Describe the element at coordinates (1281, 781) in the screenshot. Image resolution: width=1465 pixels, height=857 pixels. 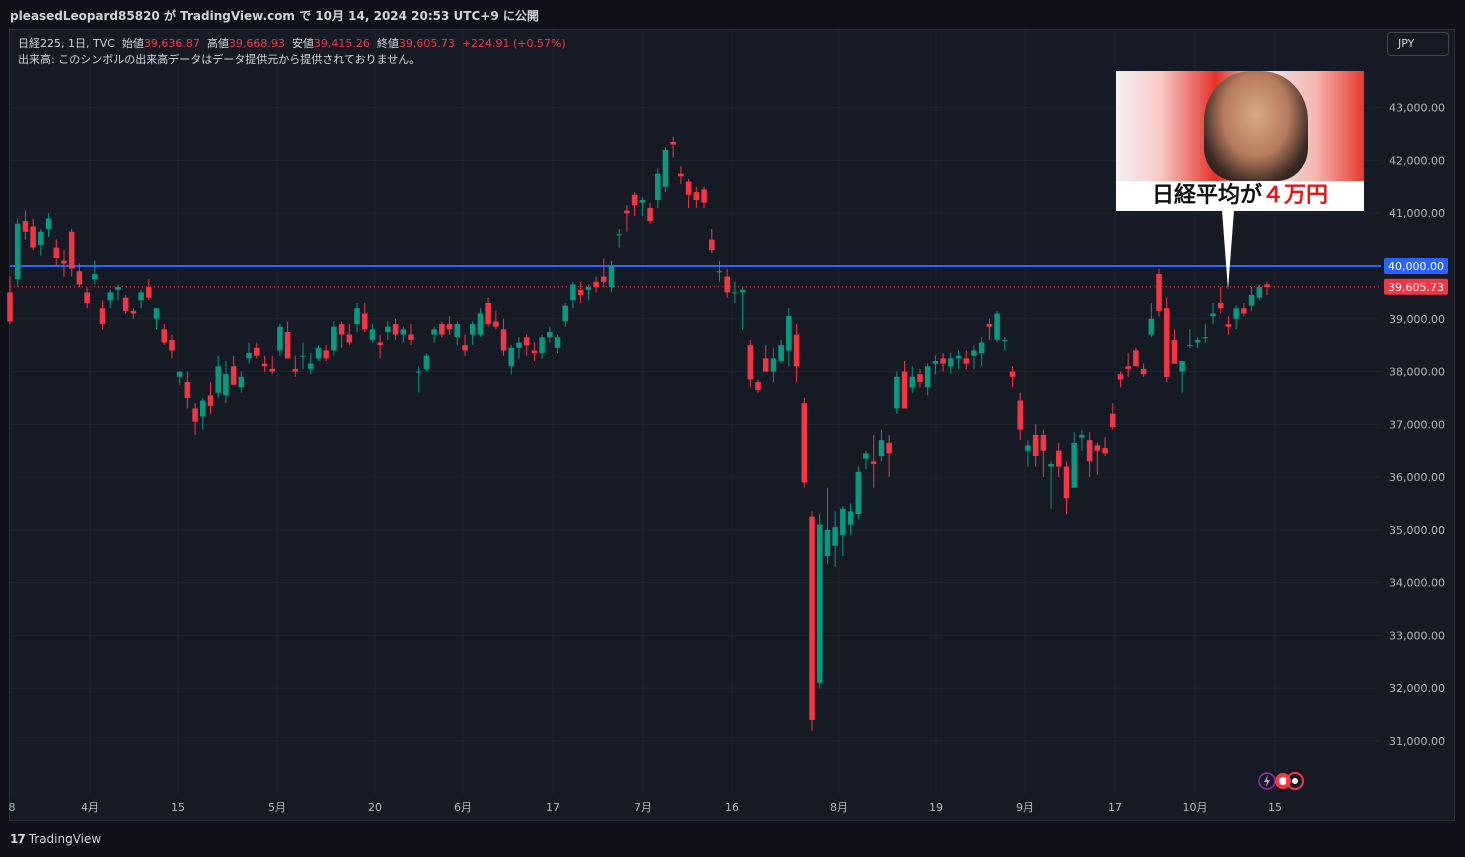
I see `replay-badge-icon` at that location.